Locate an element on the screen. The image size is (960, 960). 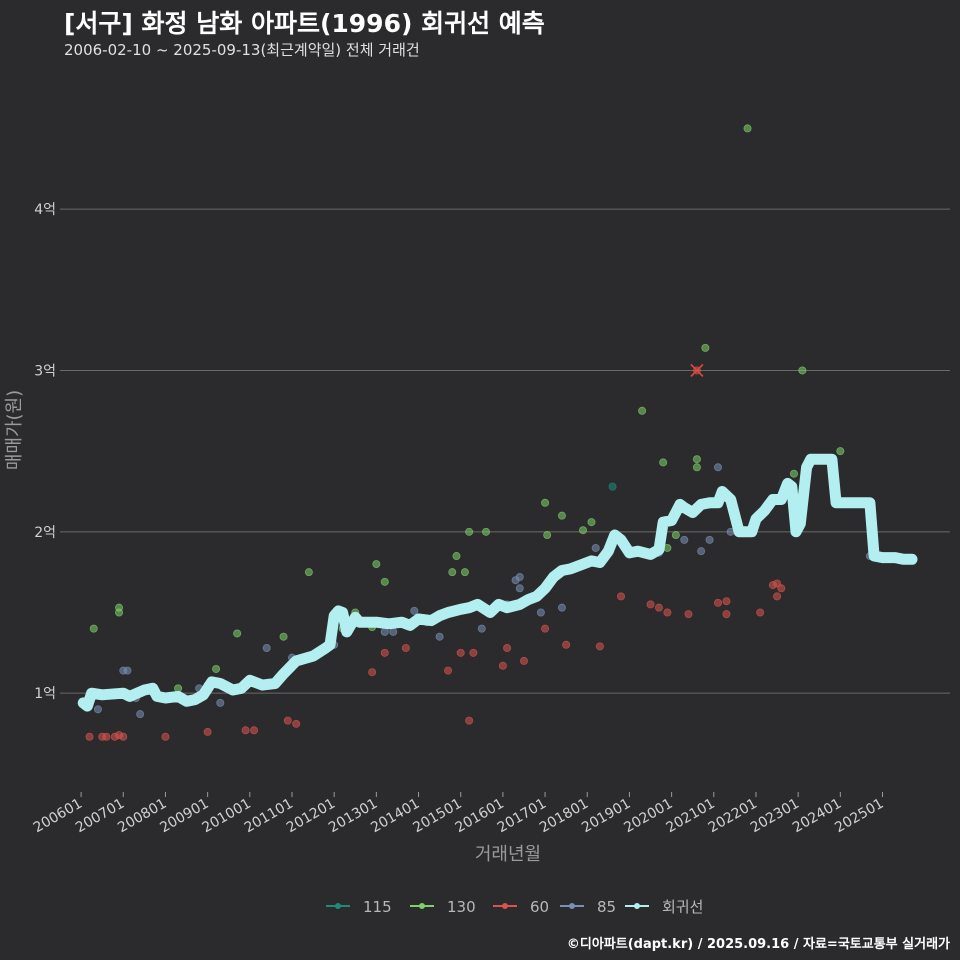
chart-subtitle: 2006-02-10 ~ 2025-09-13(최근계약일) 전체 거래건 is located at coordinates (242, 50).